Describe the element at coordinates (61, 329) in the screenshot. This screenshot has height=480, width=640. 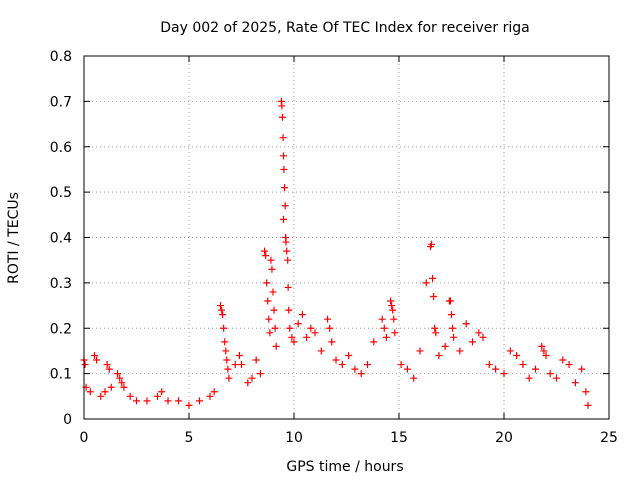
I see `y-tick-label: 0.2` at that location.